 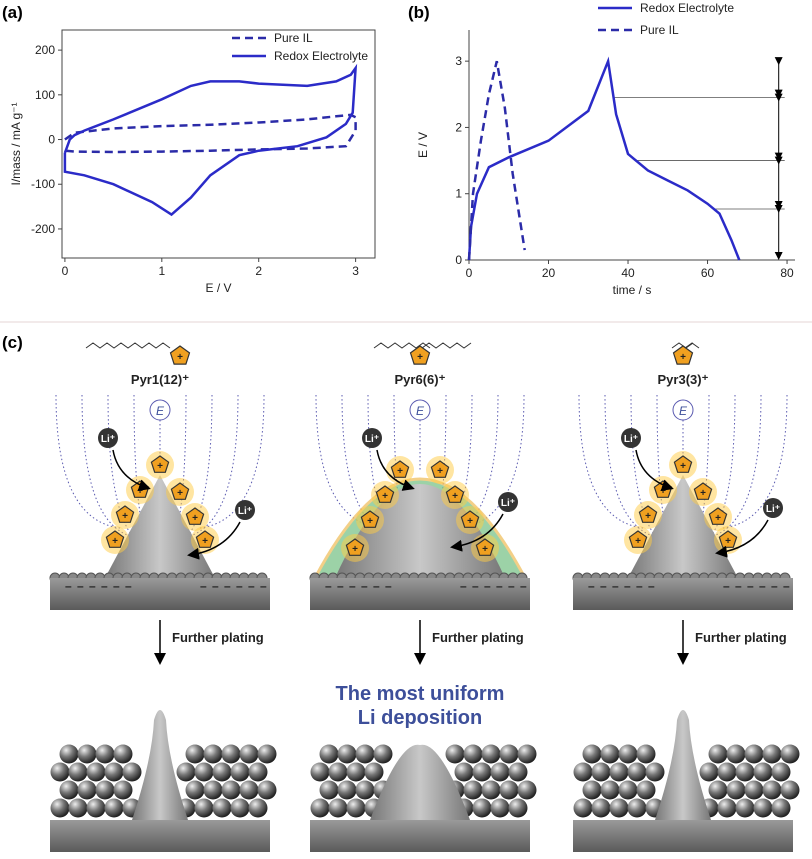 What do you see at coordinates (218, 288) in the screenshot?
I see `x-axis-label: E / V` at bounding box center [218, 288].